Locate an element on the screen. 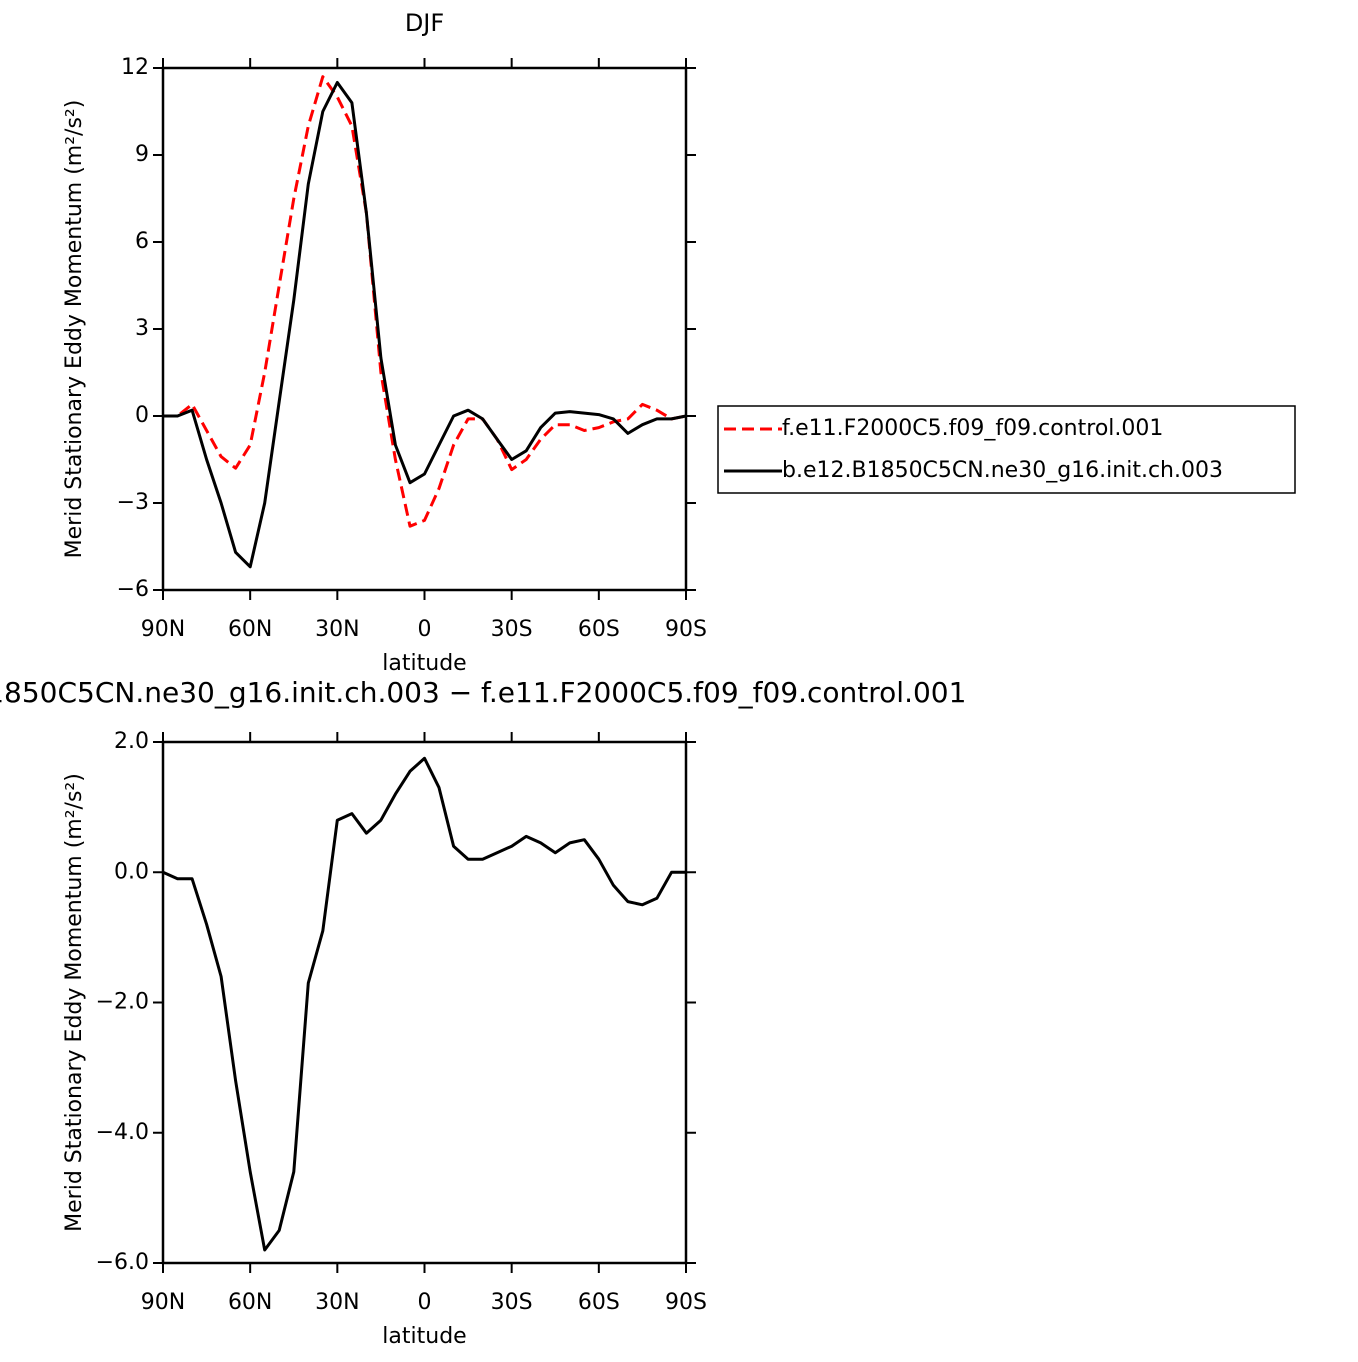 The image size is (1358, 1362). y-tick-label: 2.0 is located at coordinates (131, 741).